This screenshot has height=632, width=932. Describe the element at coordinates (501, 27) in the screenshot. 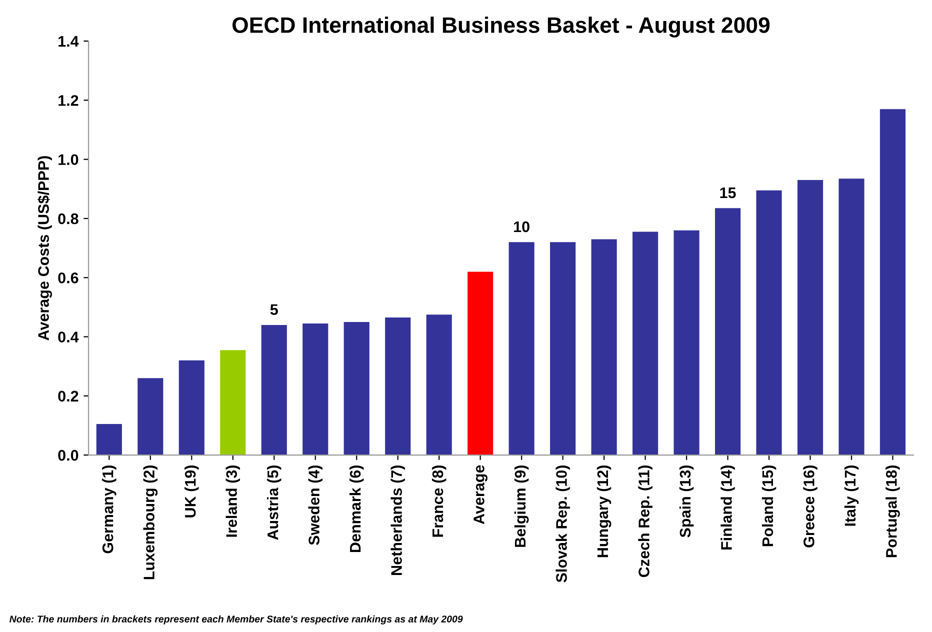

I see `chart-title: OECD International Business Basket - August 2009` at that location.